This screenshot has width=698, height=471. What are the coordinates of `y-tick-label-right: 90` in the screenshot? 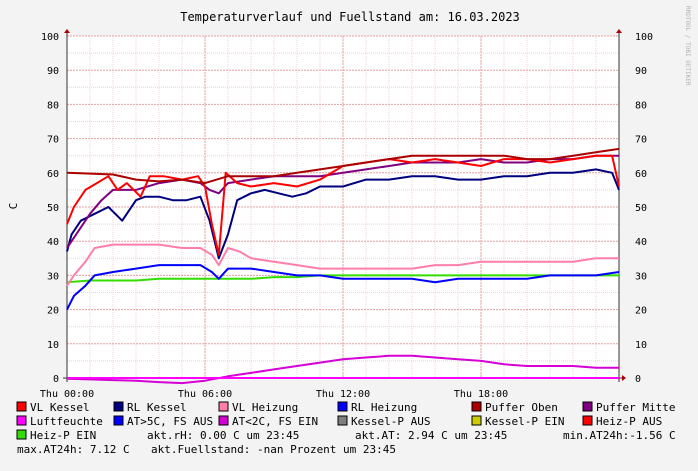 It's located at (641, 71).